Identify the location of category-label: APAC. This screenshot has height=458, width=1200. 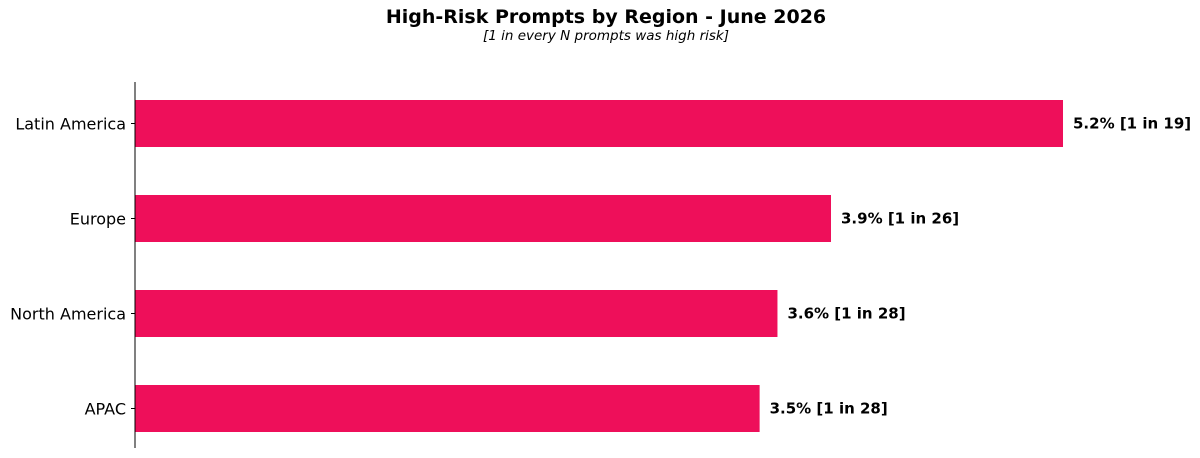
(105, 409).